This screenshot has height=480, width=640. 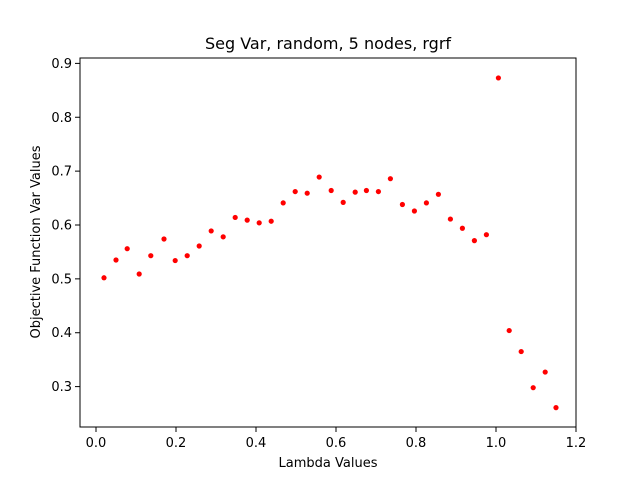 What do you see at coordinates (96, 443) in the screenshot?
I see `x-tick-label: 0.0` at bounding box center [96, 443].